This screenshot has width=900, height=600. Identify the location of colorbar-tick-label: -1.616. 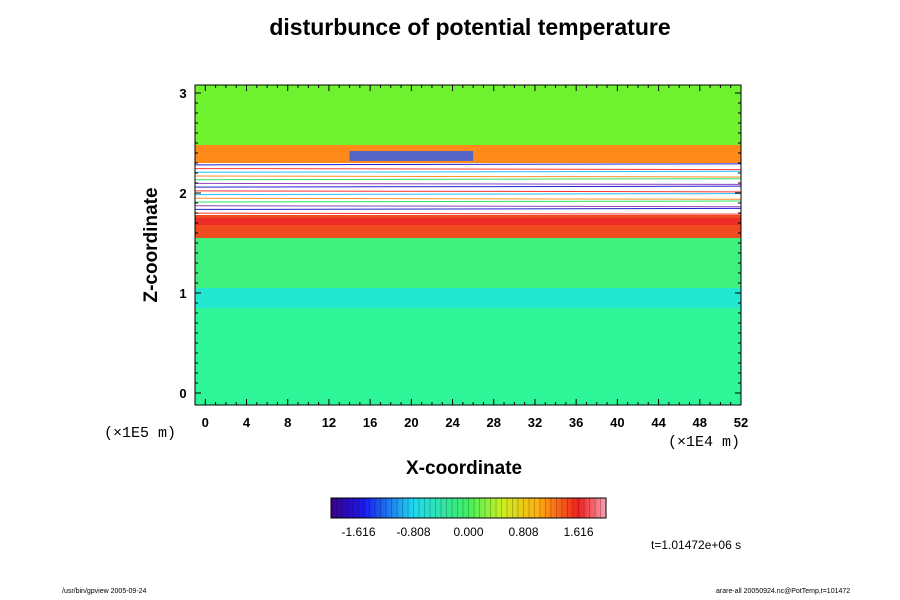
(358, 532).